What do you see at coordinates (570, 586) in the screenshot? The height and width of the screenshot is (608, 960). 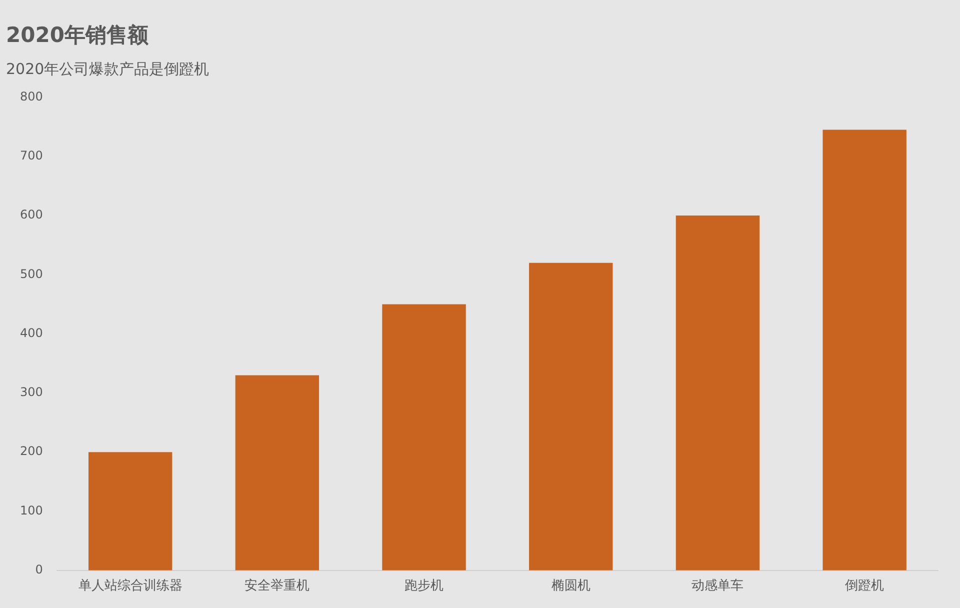 I see `x-tick-label: 椭圆机` at bounding box center [570, 586].